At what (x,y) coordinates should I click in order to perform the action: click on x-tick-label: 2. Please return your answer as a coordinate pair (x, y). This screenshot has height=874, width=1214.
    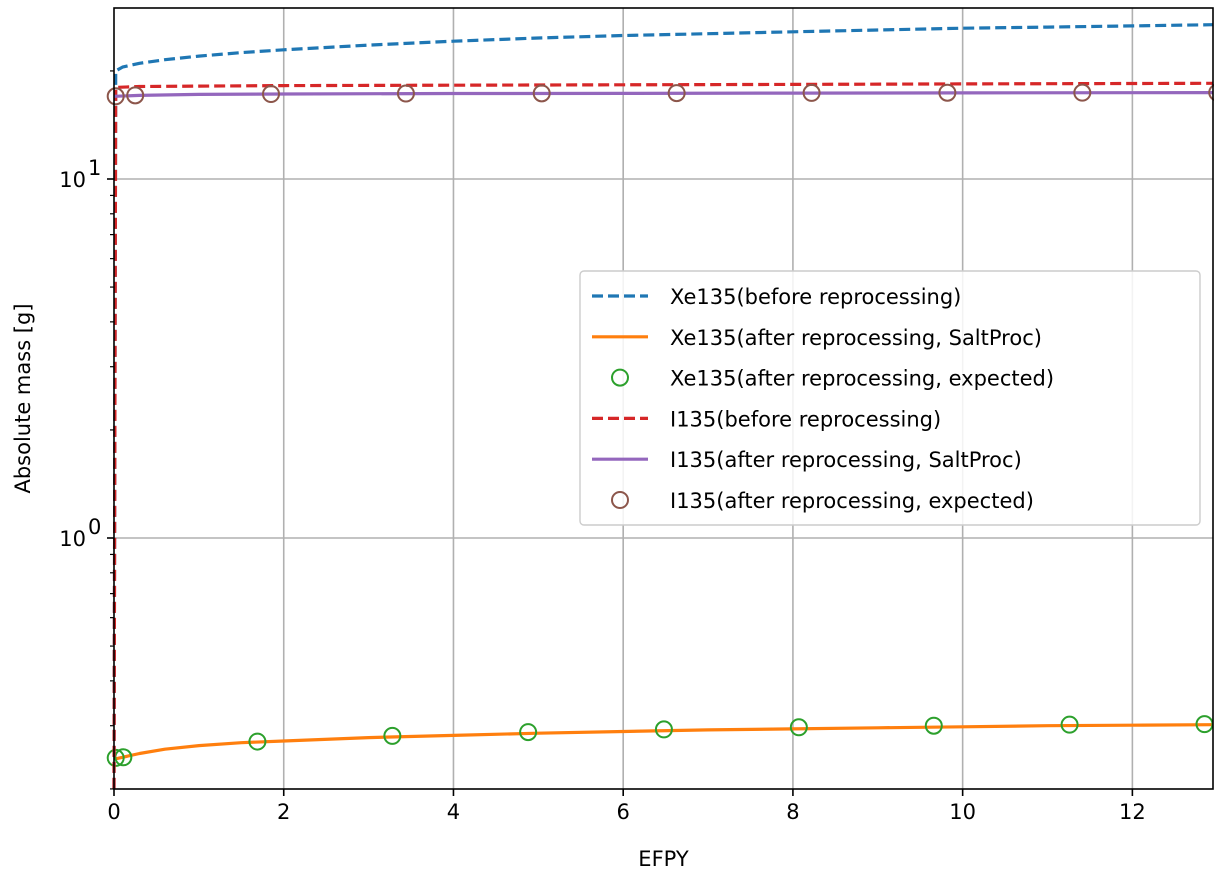
    Looking at the image, I should click on (283, 812).